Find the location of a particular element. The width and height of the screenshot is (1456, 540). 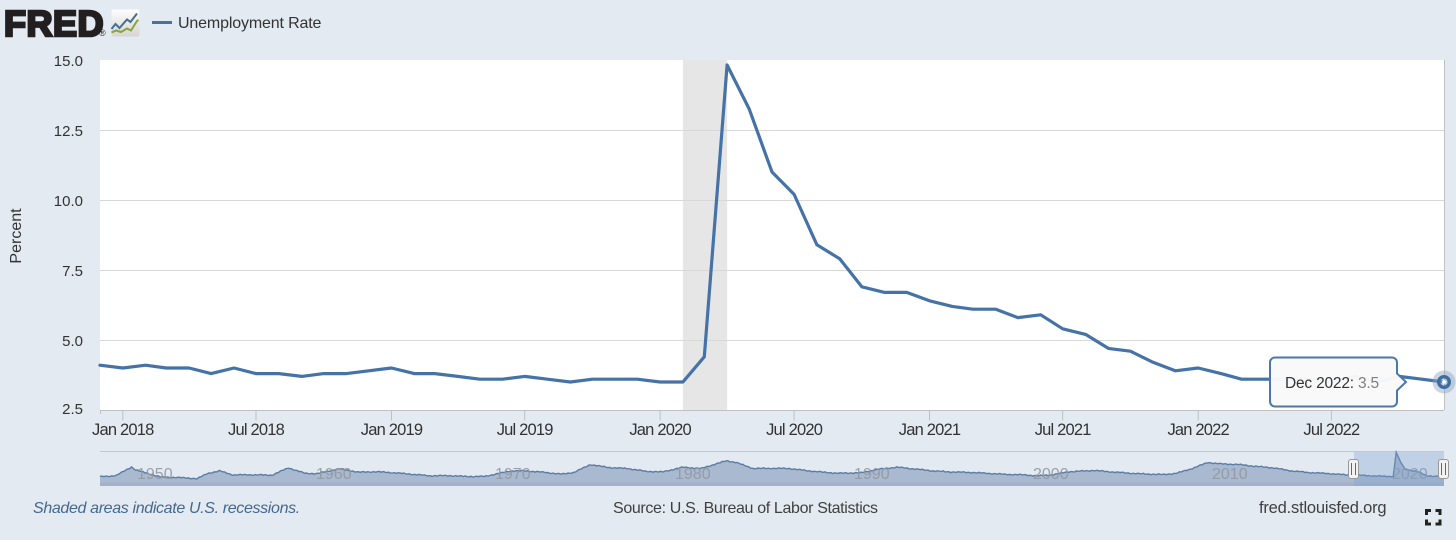

svg-text: 7.5 is located at coordinates (72, 271).